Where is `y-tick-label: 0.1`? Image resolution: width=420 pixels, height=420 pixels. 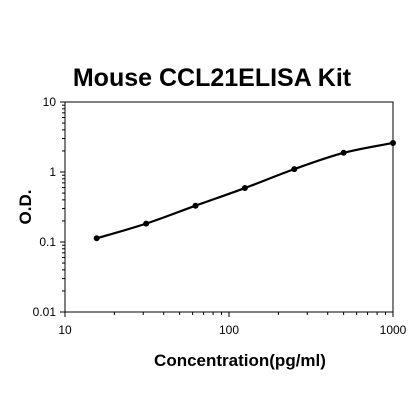
y-tick-label: 0.1 is located at coordinates (47, 242).